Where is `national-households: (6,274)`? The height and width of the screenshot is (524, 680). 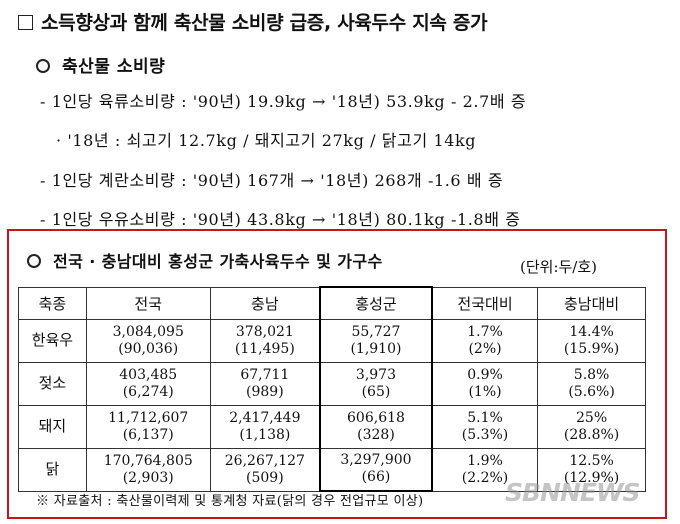 national-households: (6,274) is located at coordinates (148, 391).